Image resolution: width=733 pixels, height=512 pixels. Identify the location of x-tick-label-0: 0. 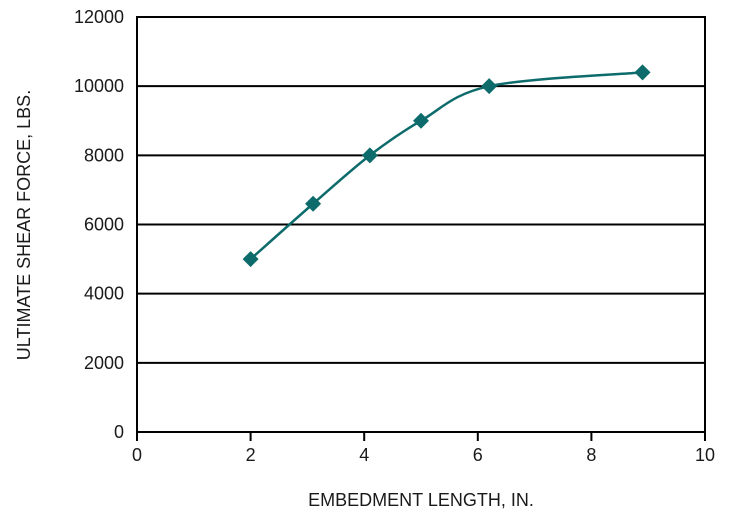
(137, 455).